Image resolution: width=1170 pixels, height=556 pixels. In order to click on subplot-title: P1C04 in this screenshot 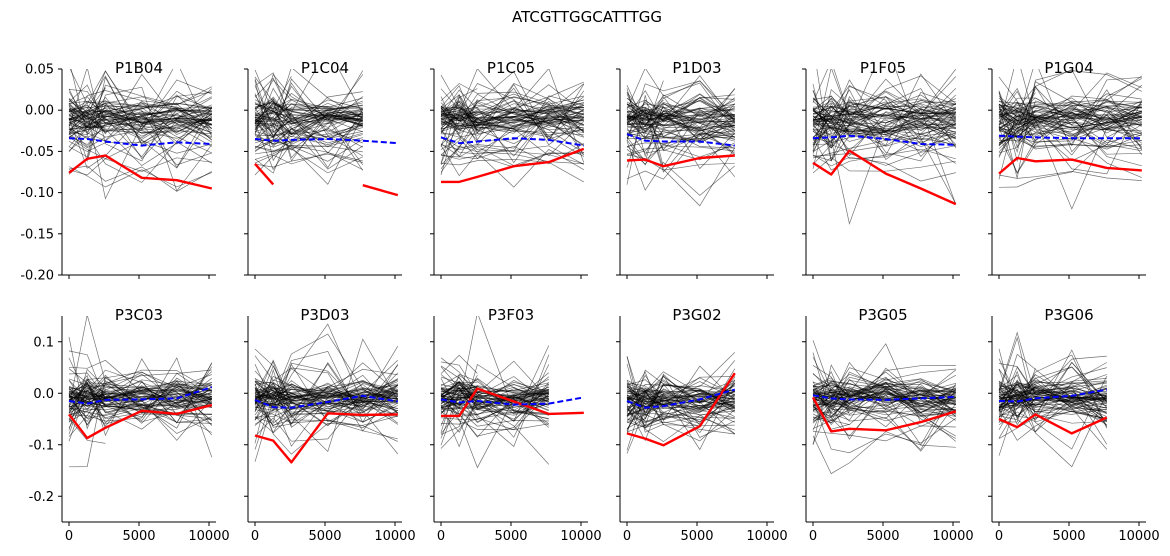, I will do `click(325, 68)`.